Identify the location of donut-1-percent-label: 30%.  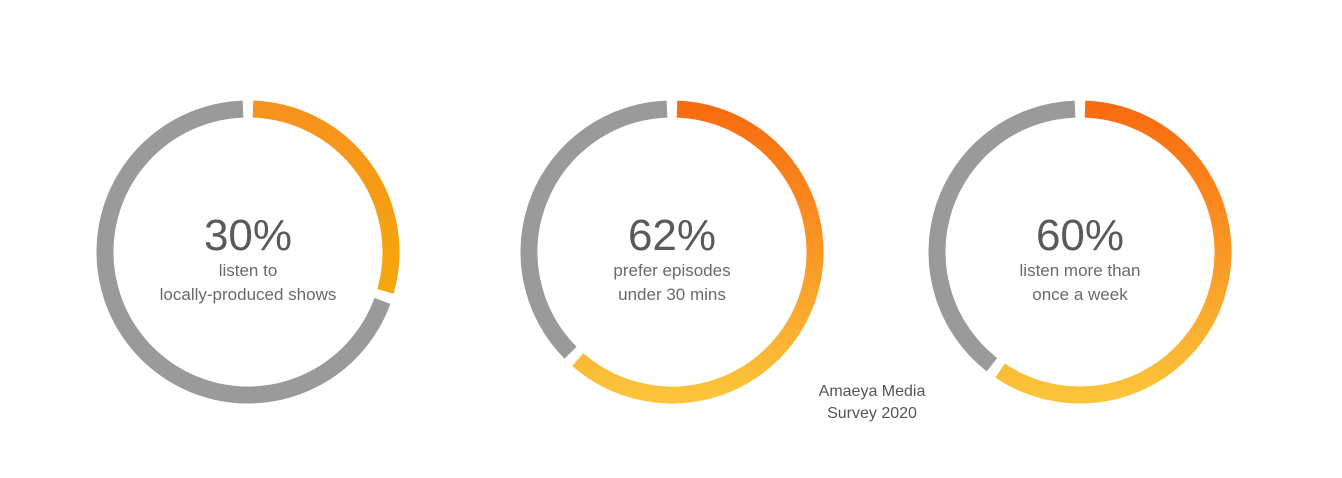
(248, 235).